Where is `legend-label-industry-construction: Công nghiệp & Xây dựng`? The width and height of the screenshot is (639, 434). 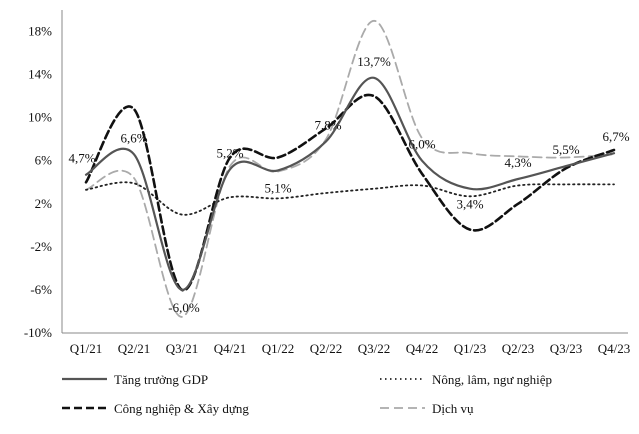 legend-label-industry-construction: Công nghiệp & Xây dựng is located at coordinates (181, 408).